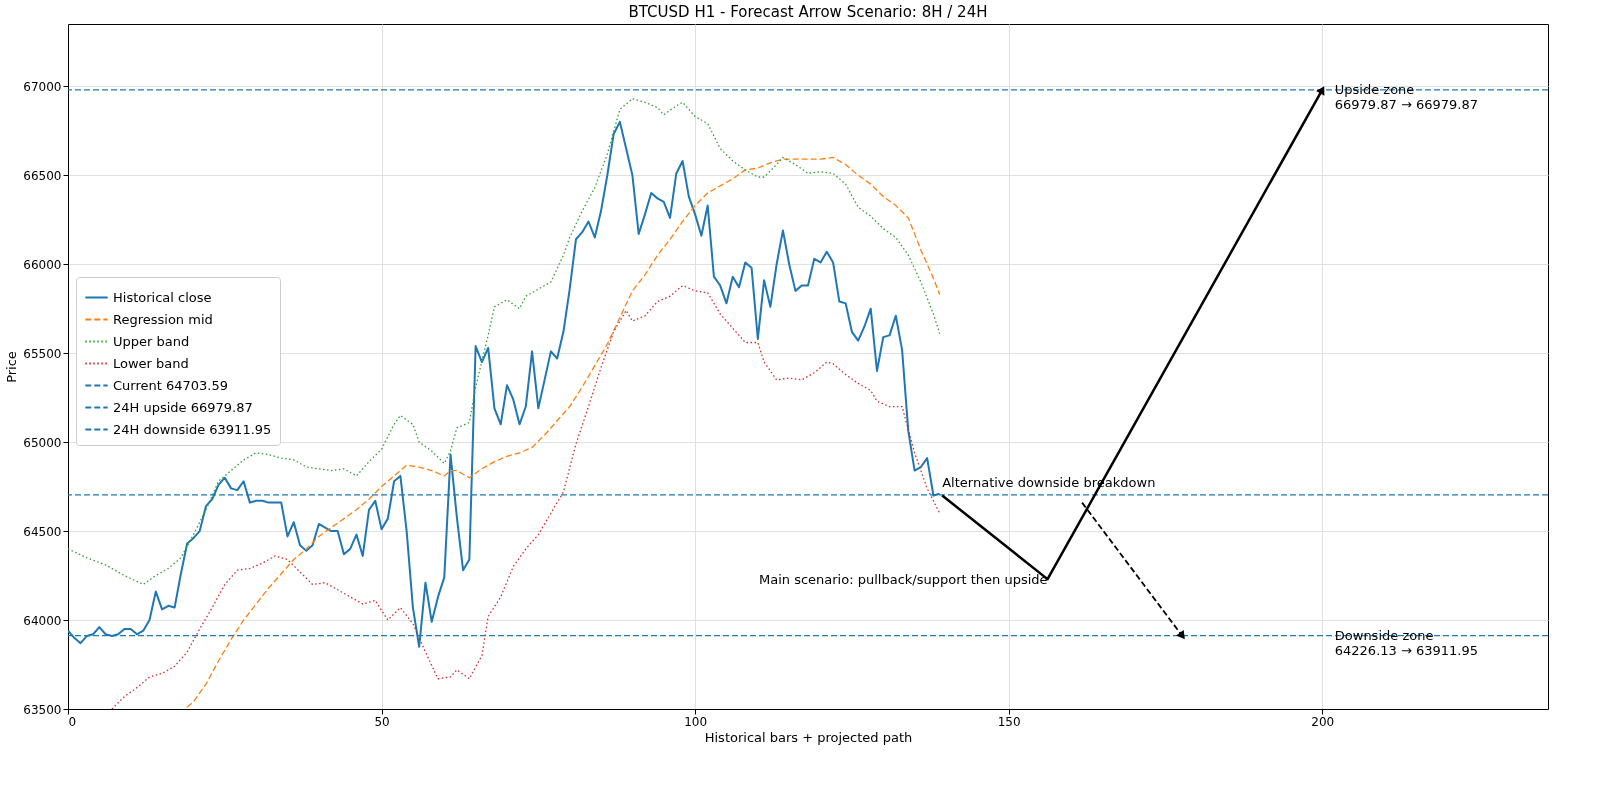  What do you see at coordinates (1009, 721) in the screenshot?
I see `x-tick-label: 150` at bounding box center [1009, 721].